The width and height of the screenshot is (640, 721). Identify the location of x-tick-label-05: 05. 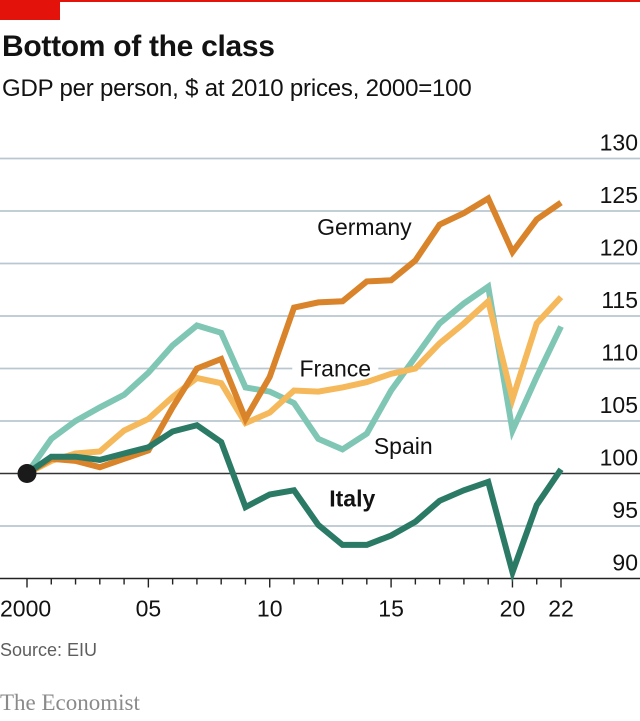
(149, 609).